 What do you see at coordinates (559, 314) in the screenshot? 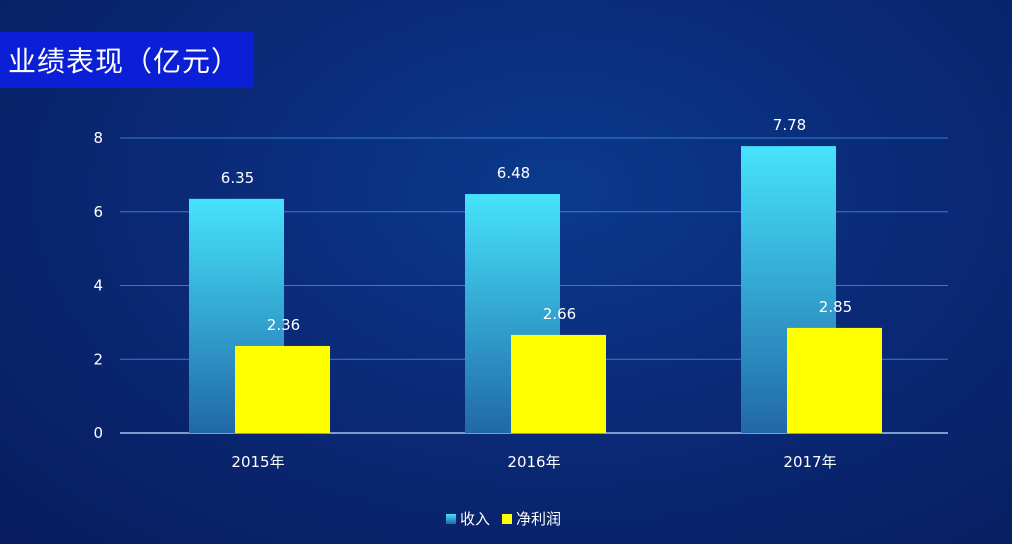
I see `data-label: 2.66` at bounding box center [559, 314].